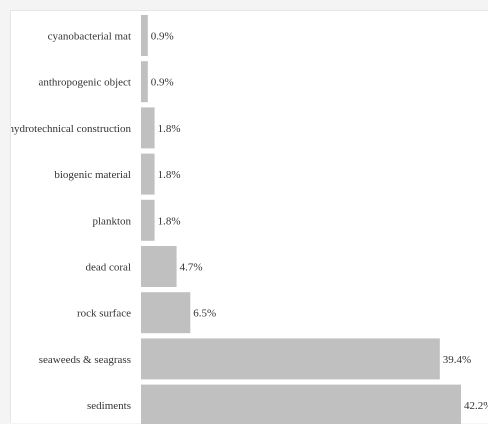 The image size is (488, 424). What do you see at coordinates (109, 268) in the screenshot?
I see `category-label: dead coral` at bounding box center [109, 268].